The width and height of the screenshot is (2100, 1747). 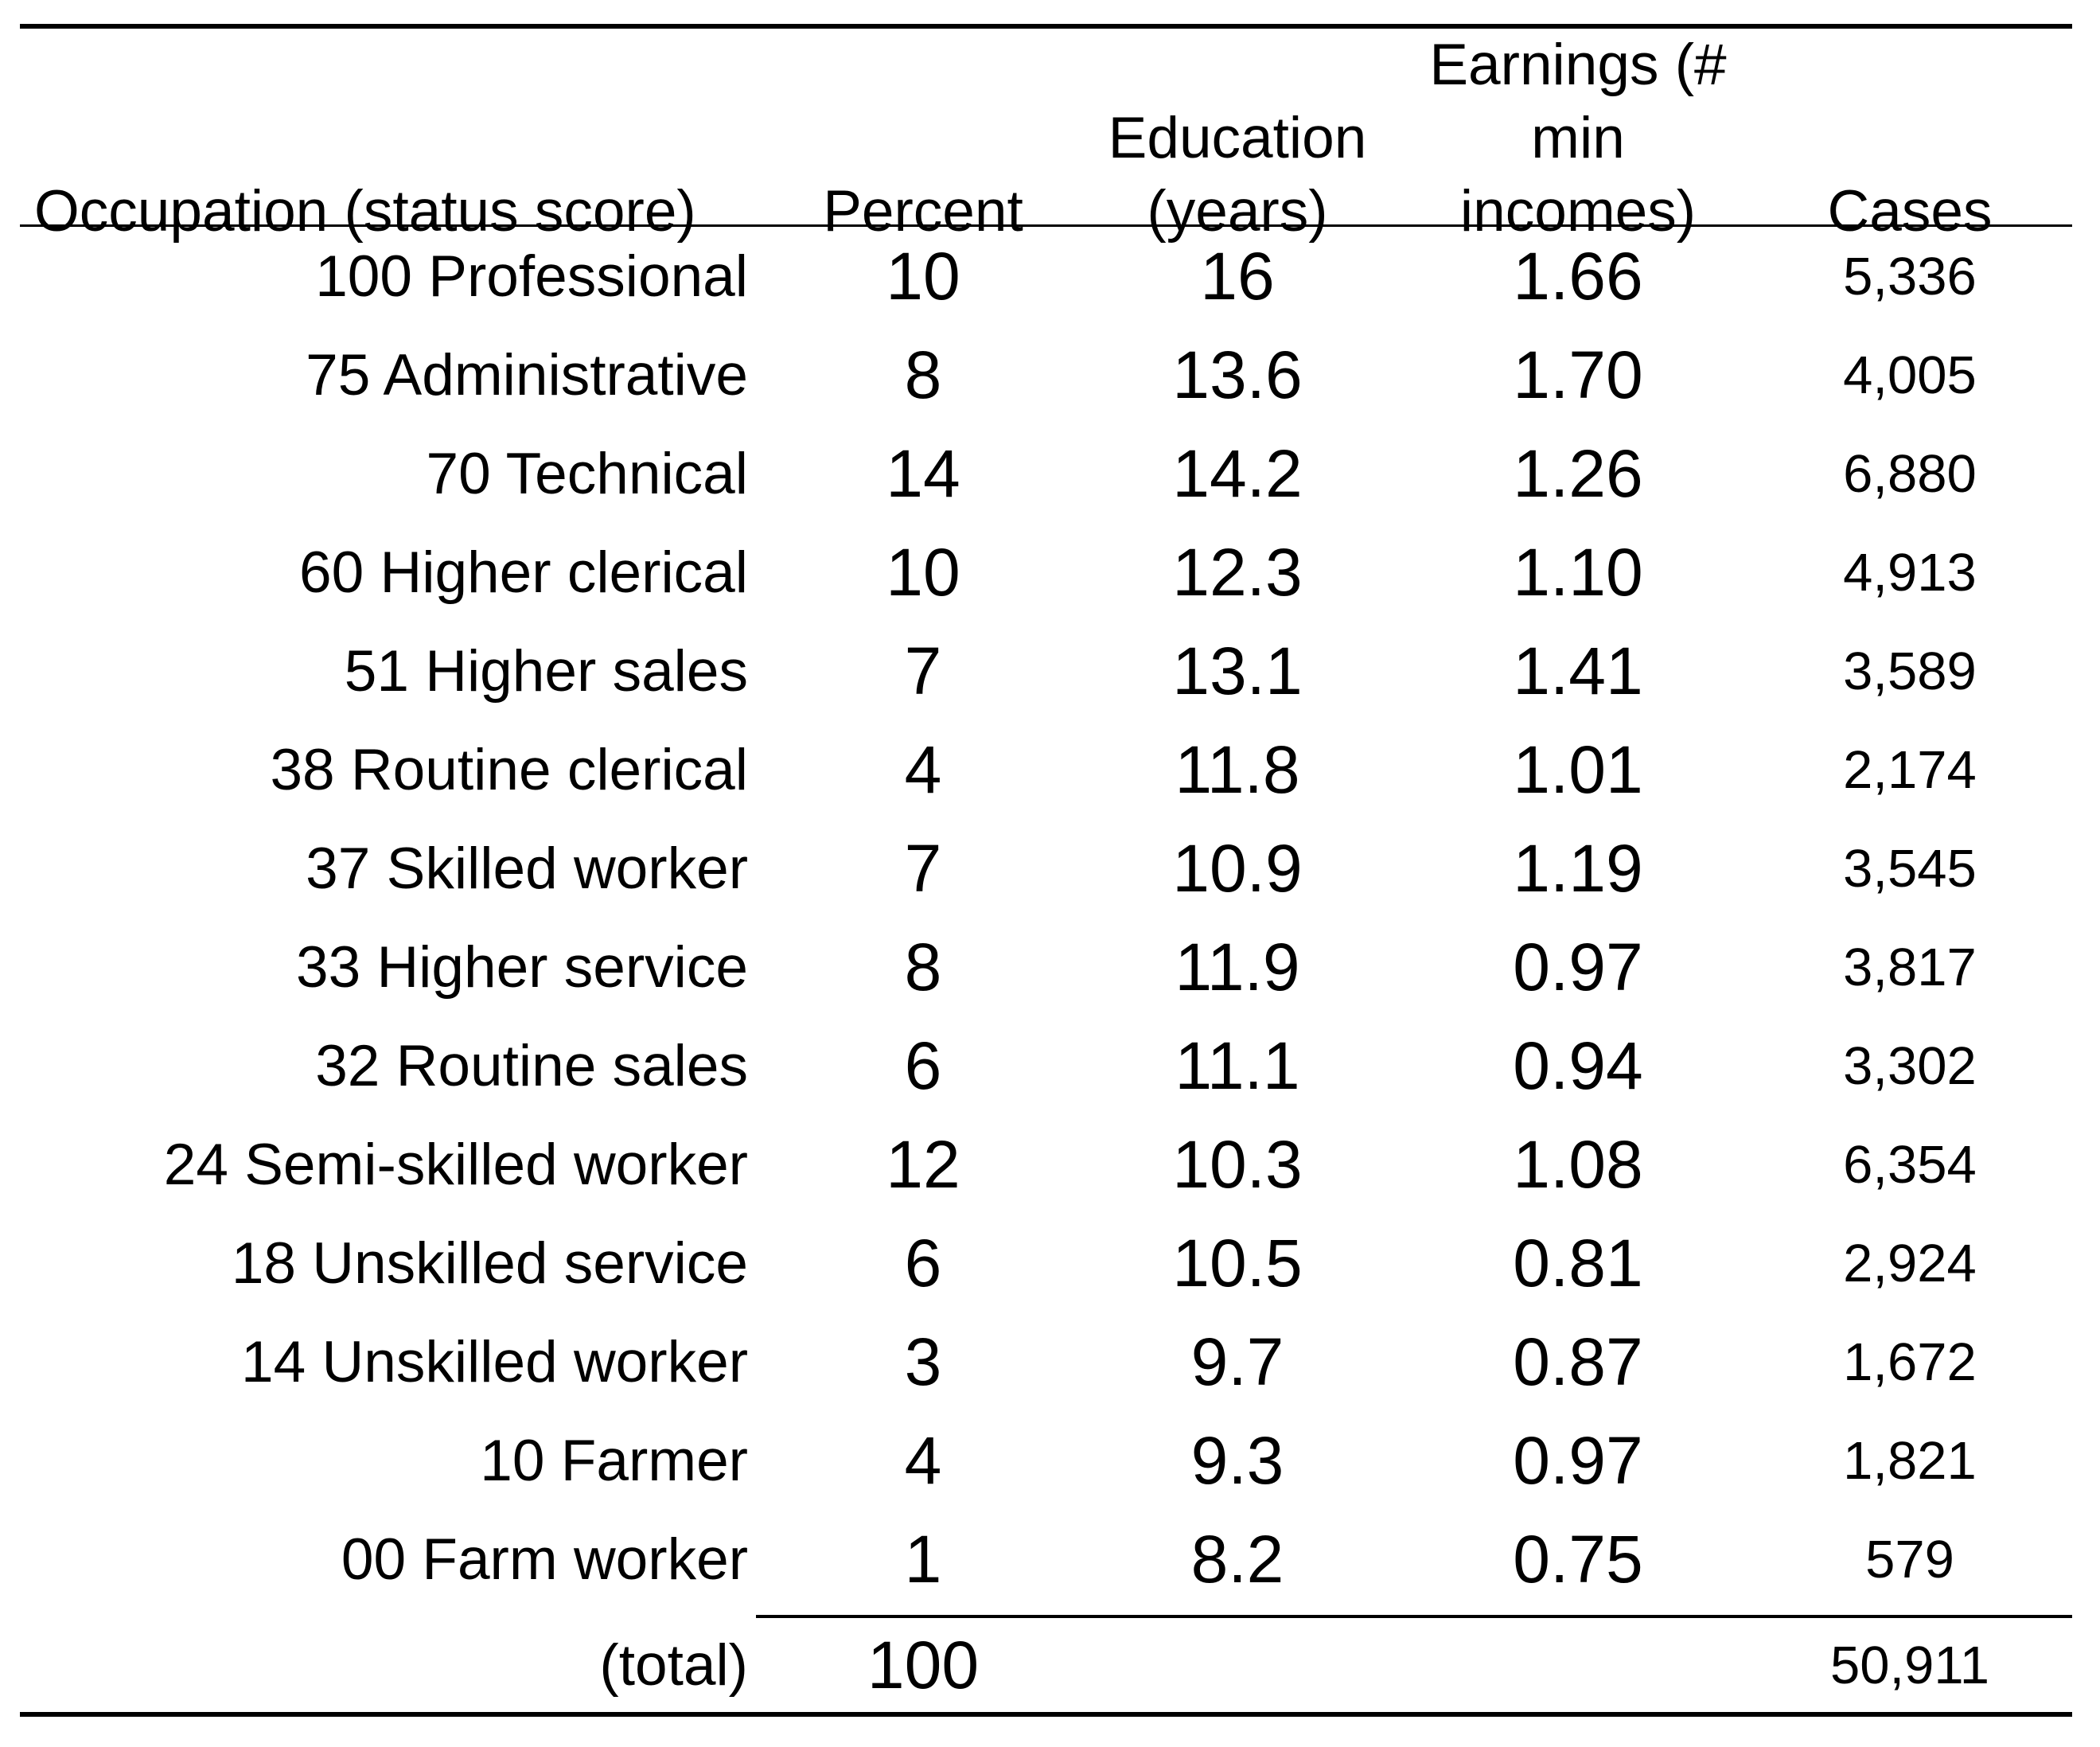 I want to click on cases-cell: 5,336, so click(x=1910, y=276).